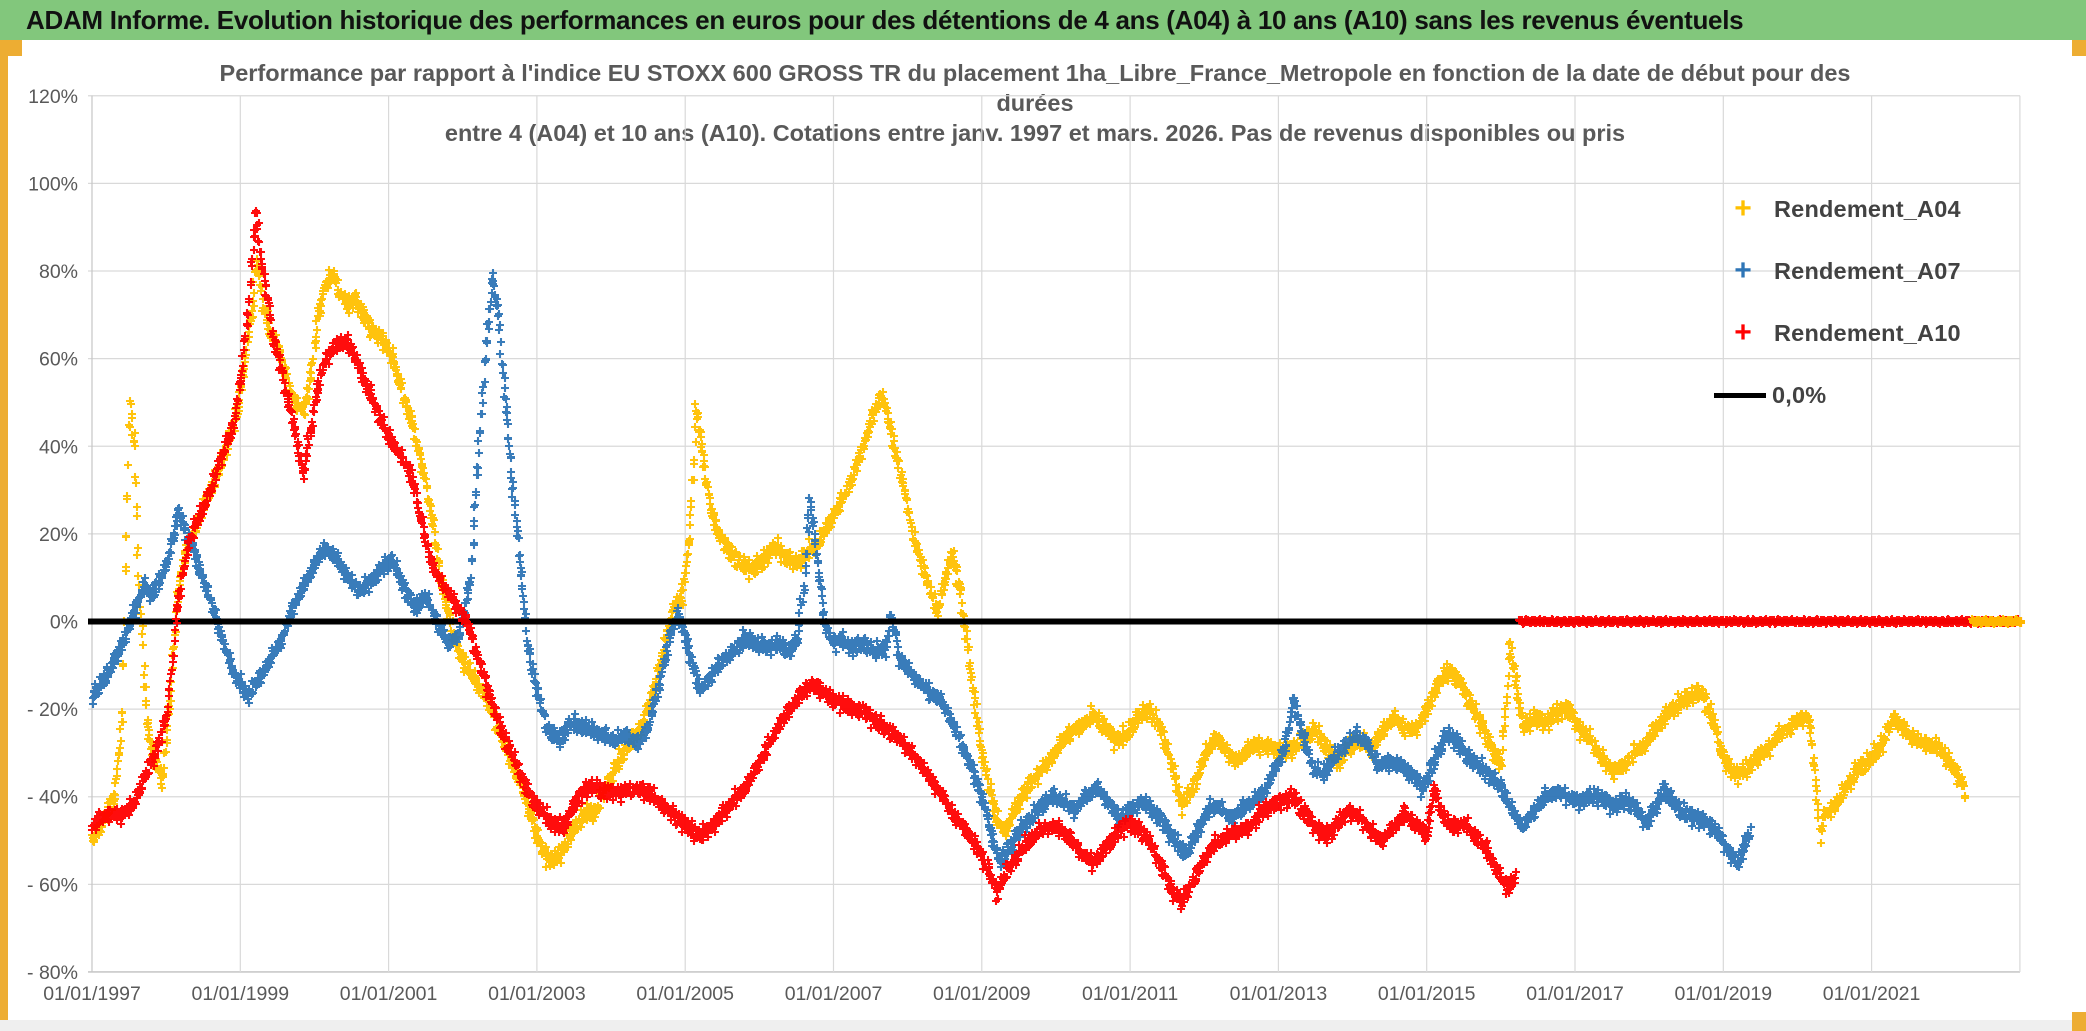 The width and height of the screenshot is (2086, 1031). I want to click on legend-item-rendement-a04: + Rendement_A04, so click(1877, 209).